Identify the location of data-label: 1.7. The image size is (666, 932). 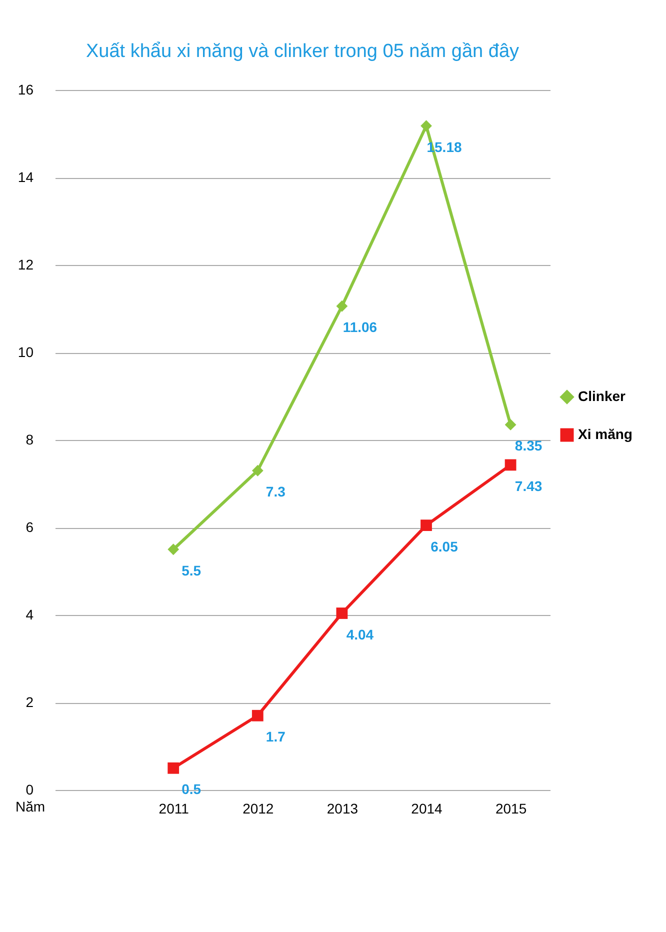
(276, 736).